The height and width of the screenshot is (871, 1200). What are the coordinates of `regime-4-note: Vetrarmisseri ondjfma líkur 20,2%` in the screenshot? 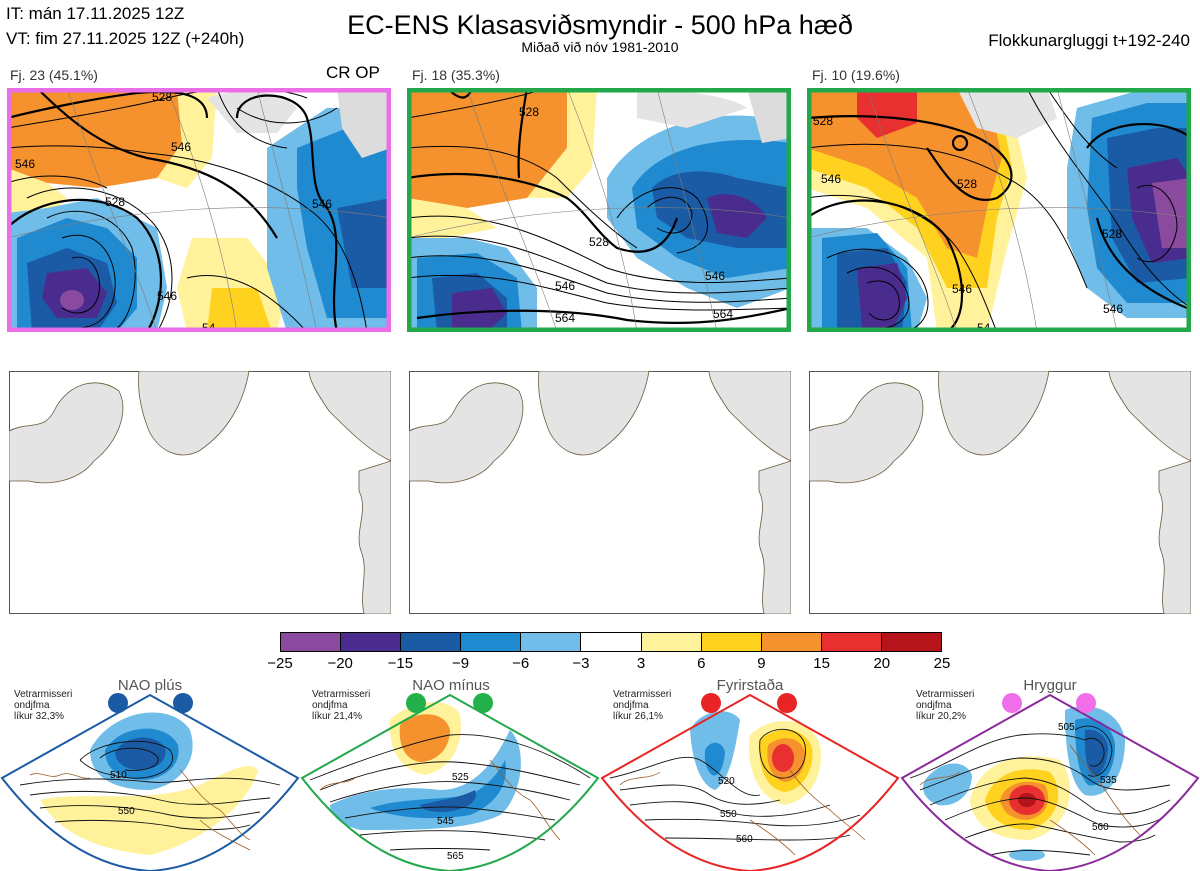 It's located at (945, 705).